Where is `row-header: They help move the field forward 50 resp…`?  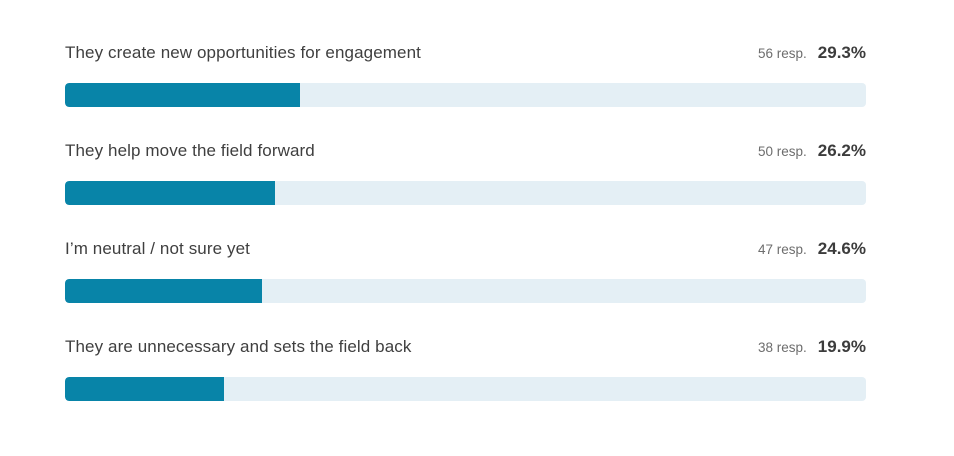
row-header: They help move the field forward 50 resp… is located at coordinates (465, 151).